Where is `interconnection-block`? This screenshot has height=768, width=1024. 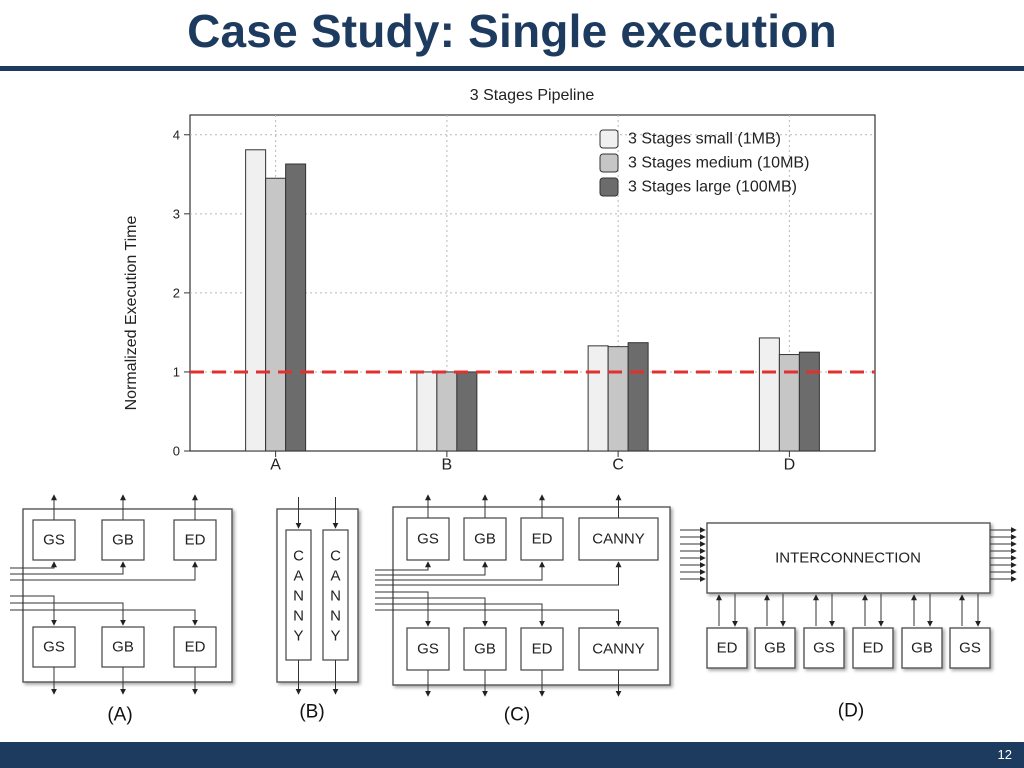
interconnection-block is located at coordinates (848, 558).